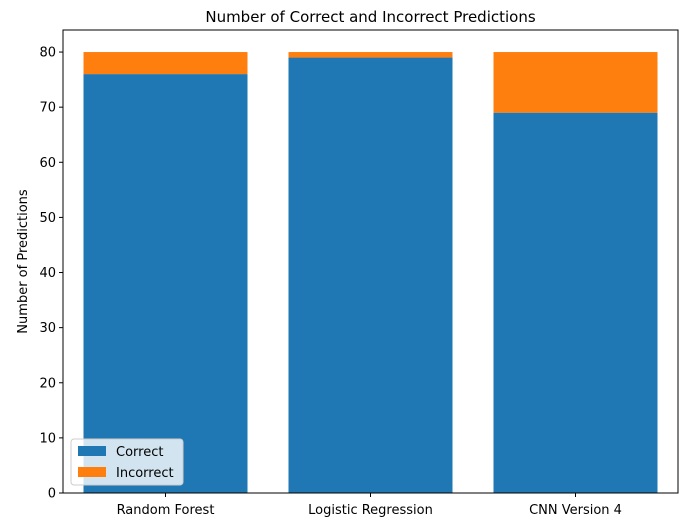 The height and width of the screenshot is (525, 700). I want to click on y-tick-label: 60, so click(47, 163).